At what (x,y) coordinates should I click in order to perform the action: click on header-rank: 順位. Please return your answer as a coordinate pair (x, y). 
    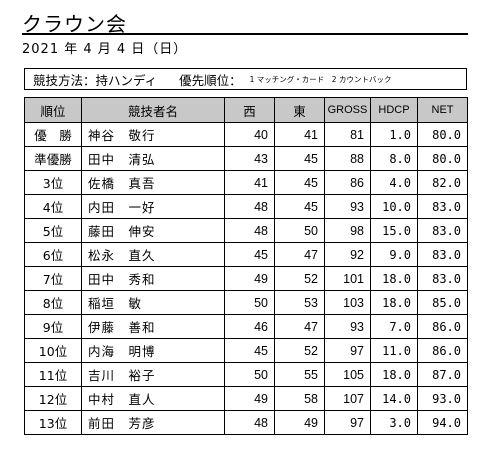
    Looking at the image, I should click on (53, 110).